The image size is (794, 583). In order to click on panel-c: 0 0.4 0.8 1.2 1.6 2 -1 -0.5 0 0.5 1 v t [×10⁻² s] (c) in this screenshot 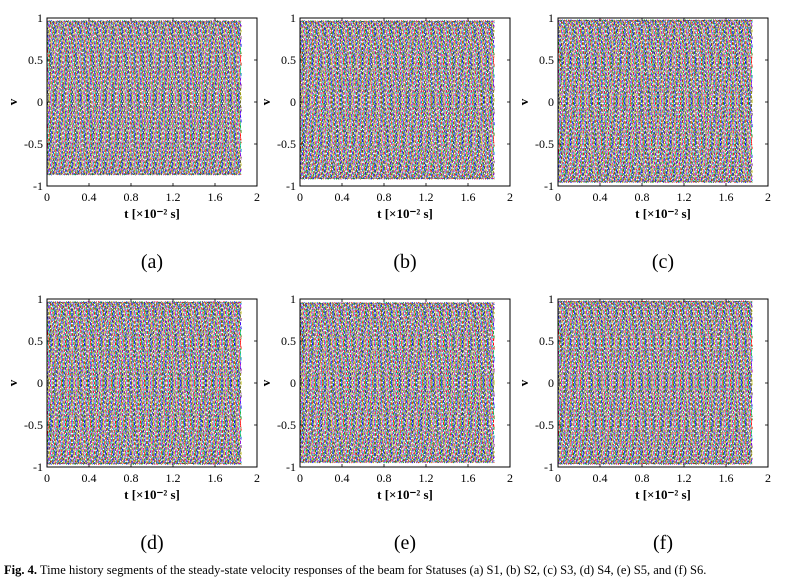, I will do `click(643, 142)`.